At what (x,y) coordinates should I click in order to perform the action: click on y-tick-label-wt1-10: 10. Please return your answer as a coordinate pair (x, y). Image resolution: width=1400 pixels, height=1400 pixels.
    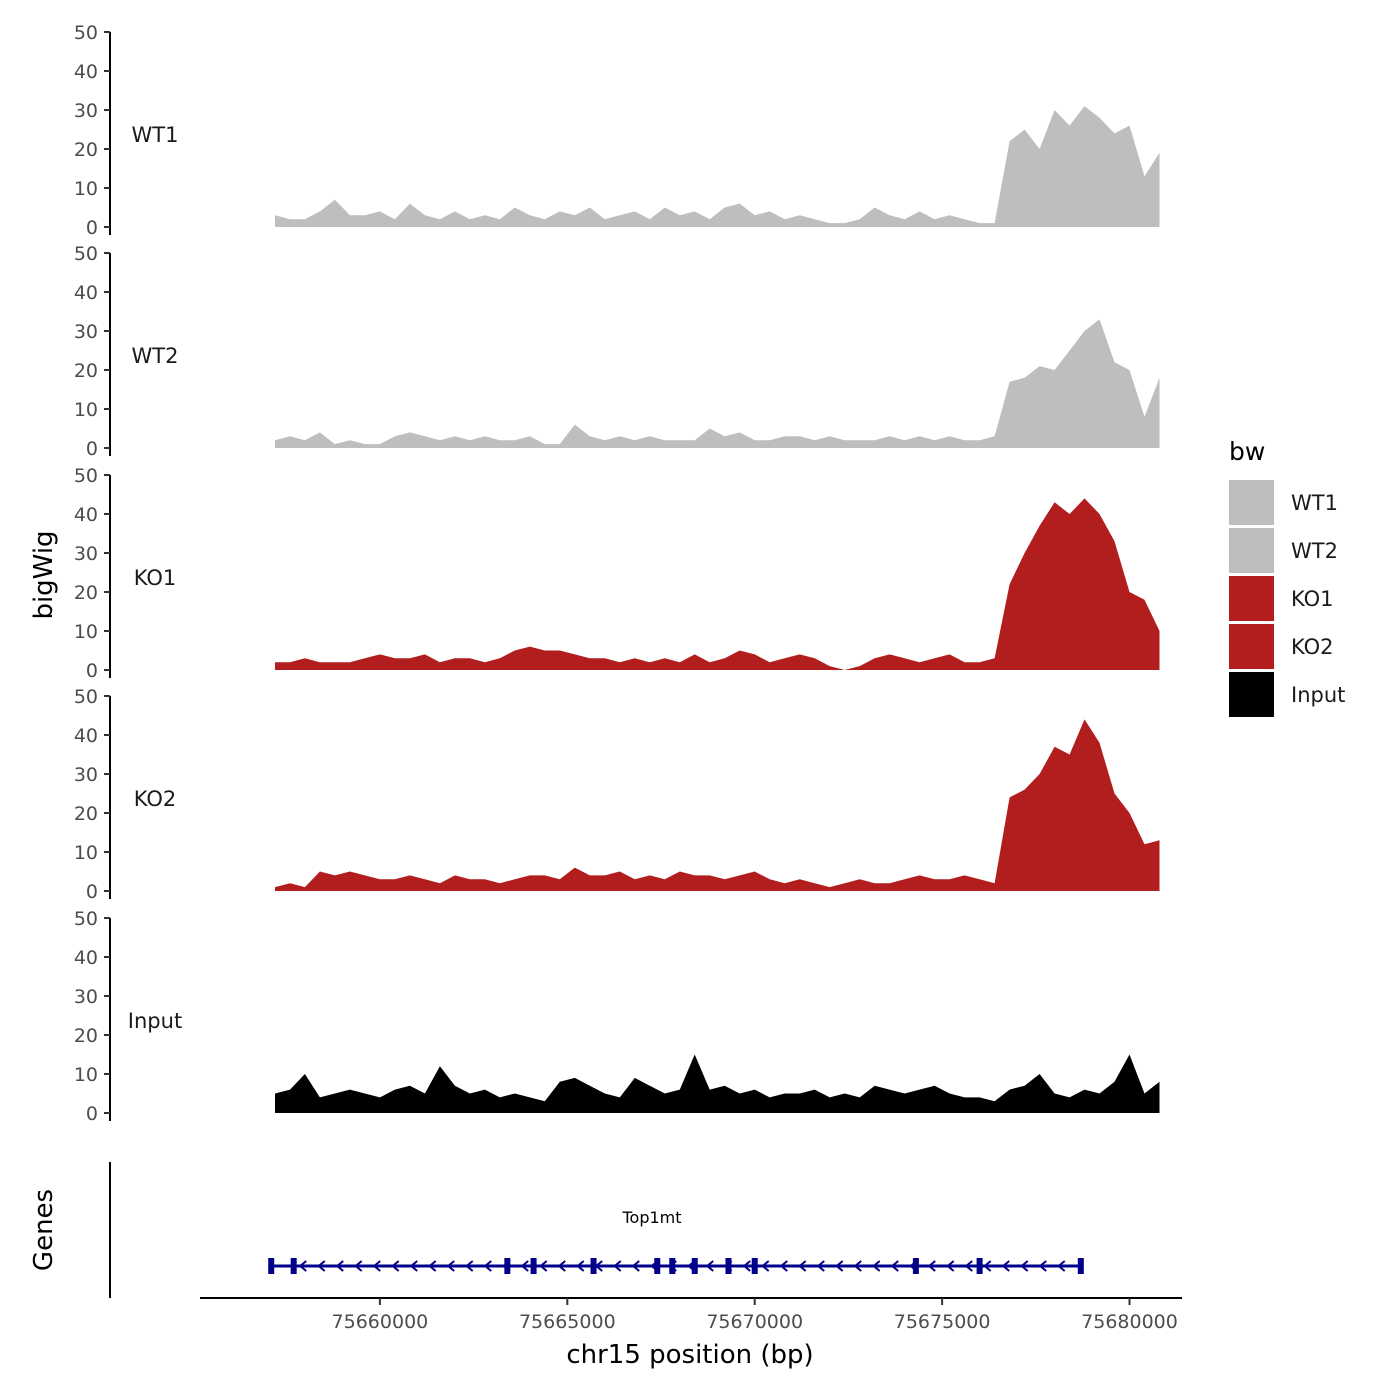
    Looking at the image, I should click on (86, 189).